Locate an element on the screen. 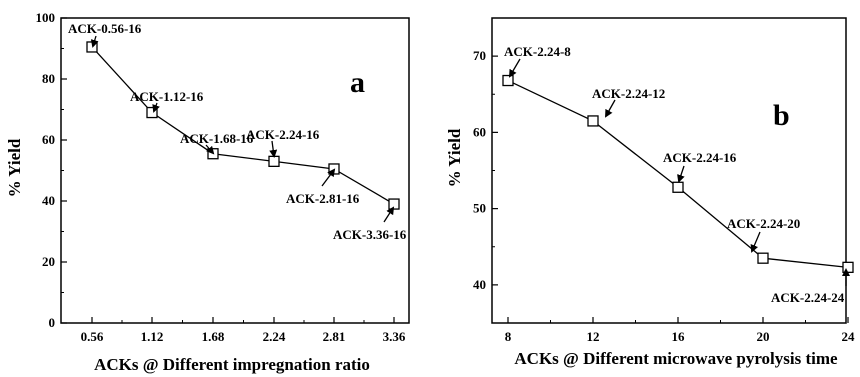 The height and width of the screenshot is (377, 860). point-annotation: ACK-2.24-12 is located at coordinates (628, 93).